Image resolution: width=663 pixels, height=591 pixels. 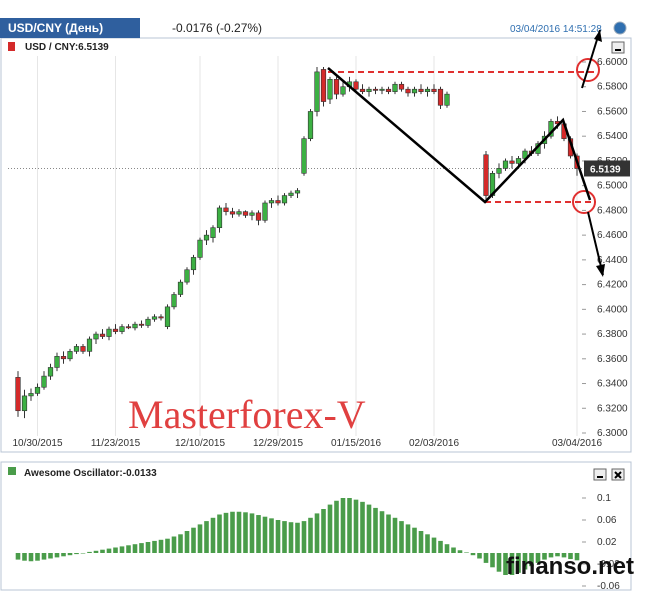 What do you see at coordinates (217, 28) in the screenshot?
I see `change: -0.0176 (-0.27%)` at bounding box center [217, 28].